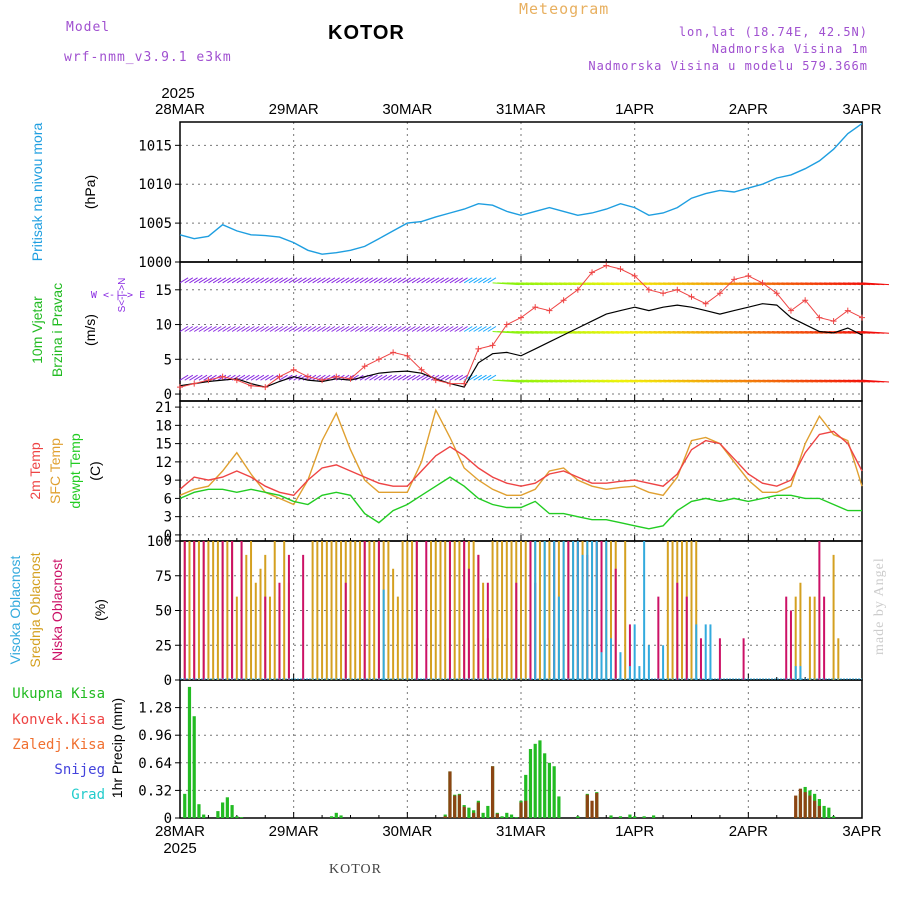  Describe the element at coordinates (168, 481) in the screenshot. I see `y-tick-label: 9` at that location.